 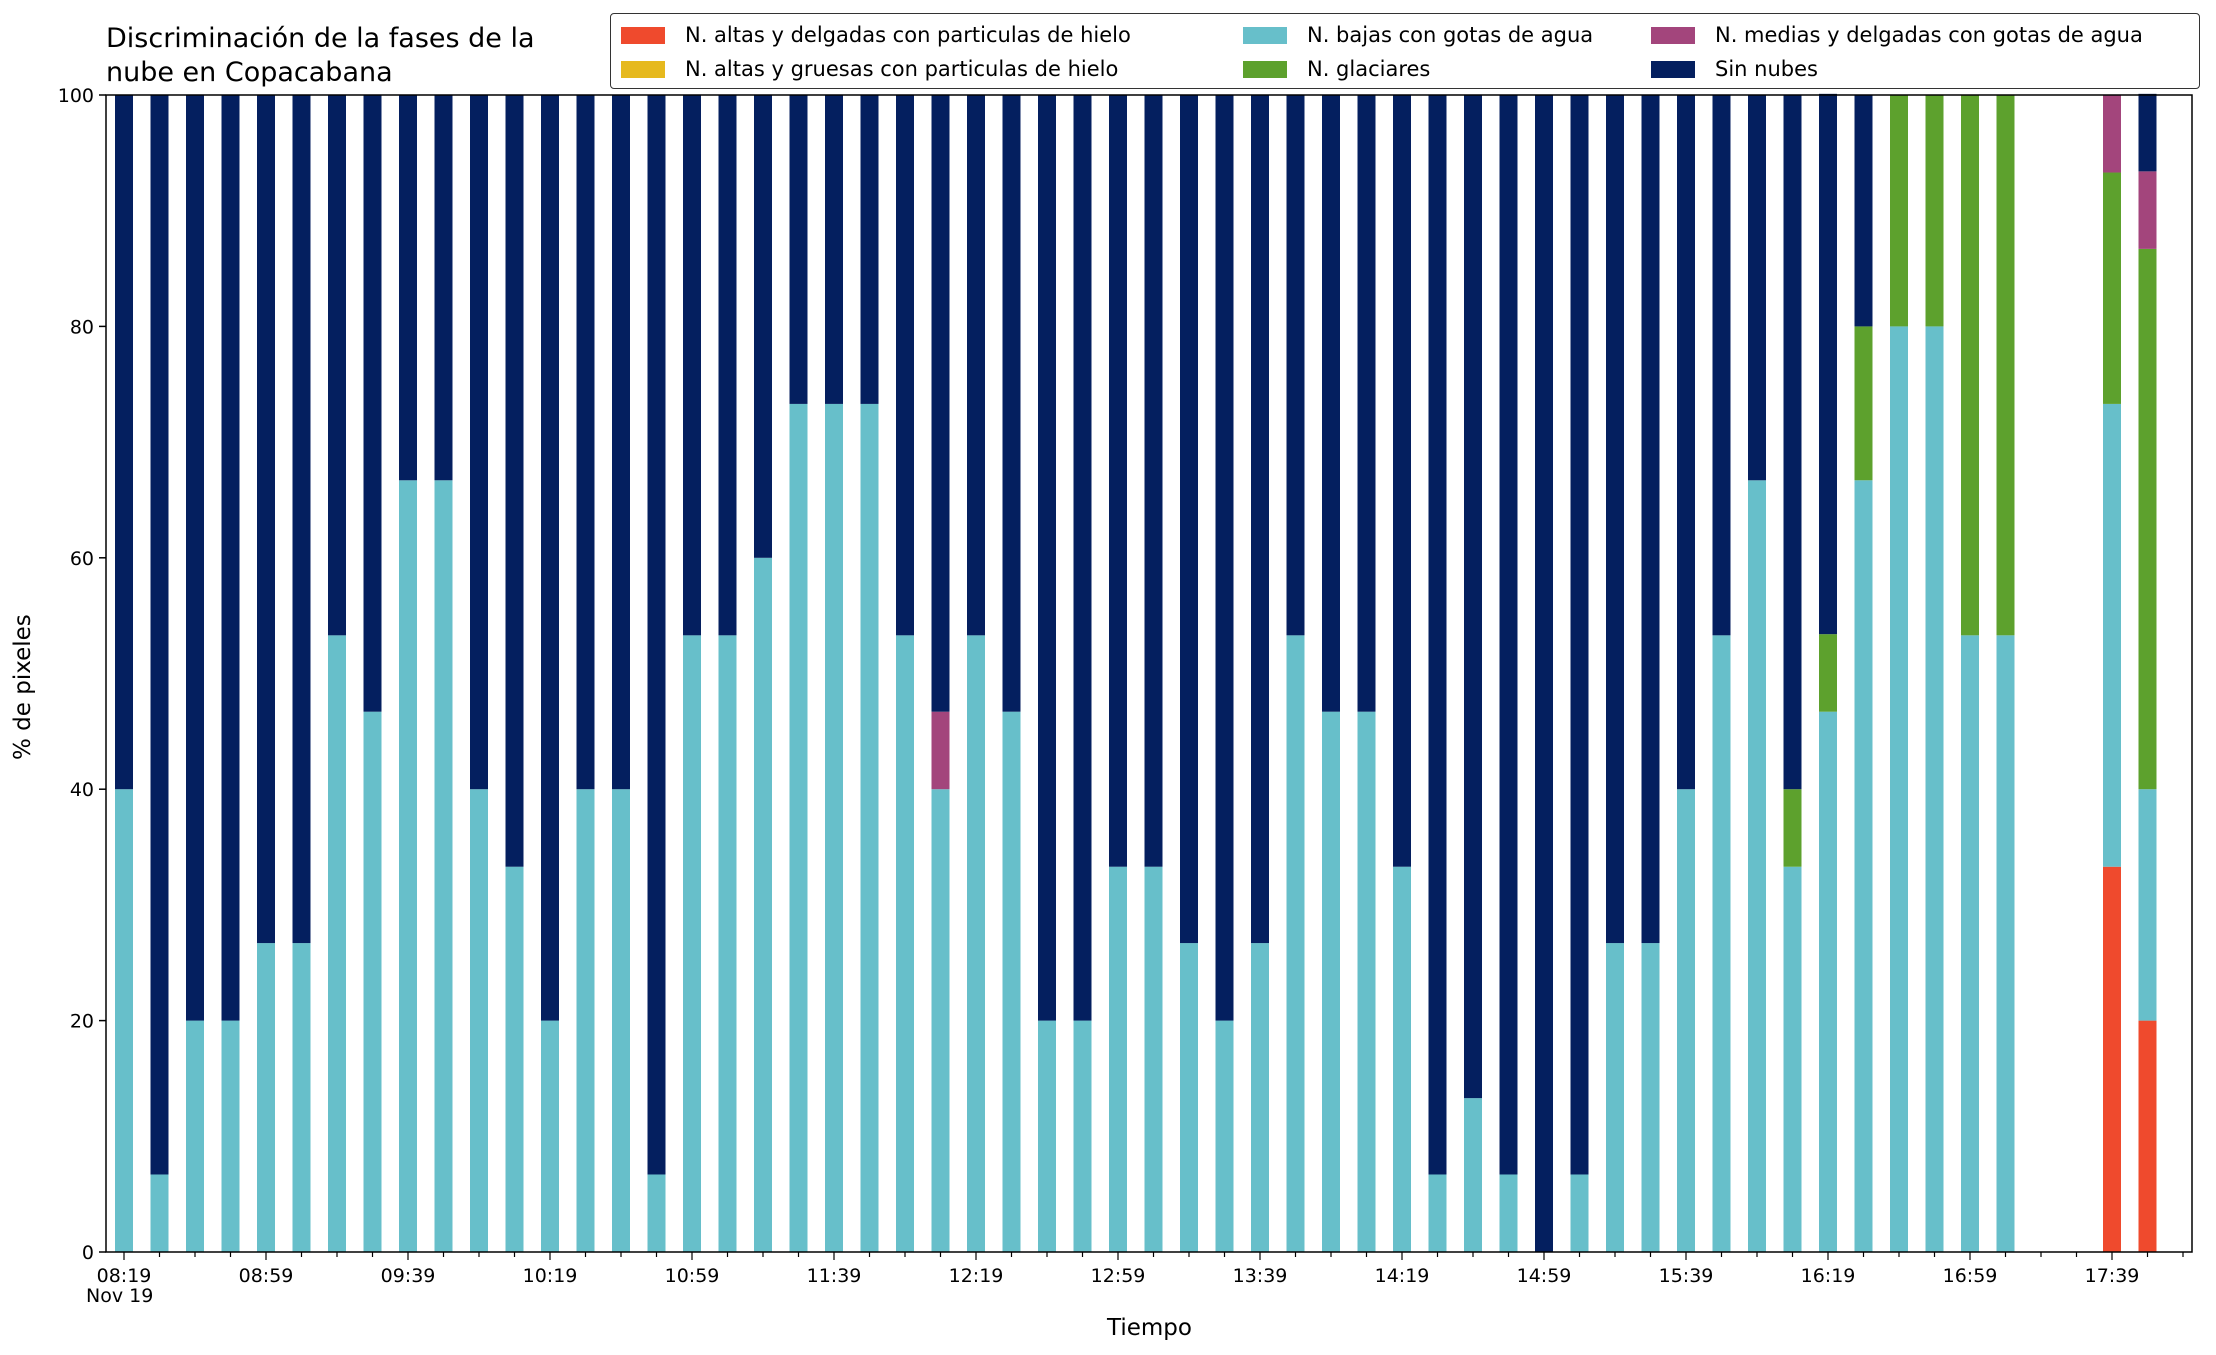 I want to click on x-tick-label: 10:59, so click(x=692, y=1276).